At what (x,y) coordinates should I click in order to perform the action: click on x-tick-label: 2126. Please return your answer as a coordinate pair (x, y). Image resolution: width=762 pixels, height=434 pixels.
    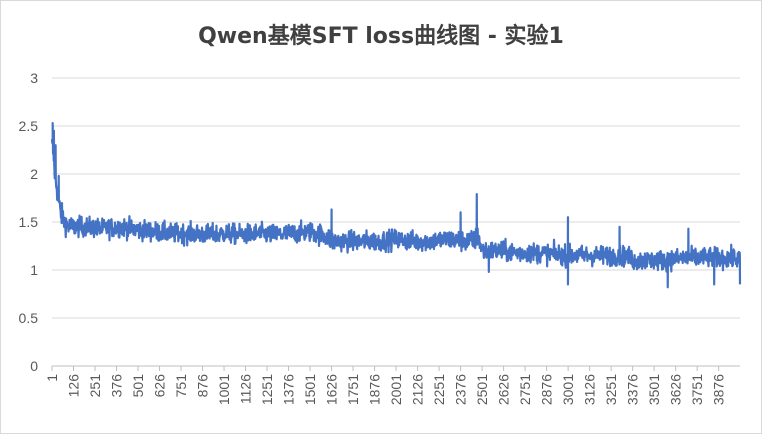
    Looking at the image, I should click on (418, 389).